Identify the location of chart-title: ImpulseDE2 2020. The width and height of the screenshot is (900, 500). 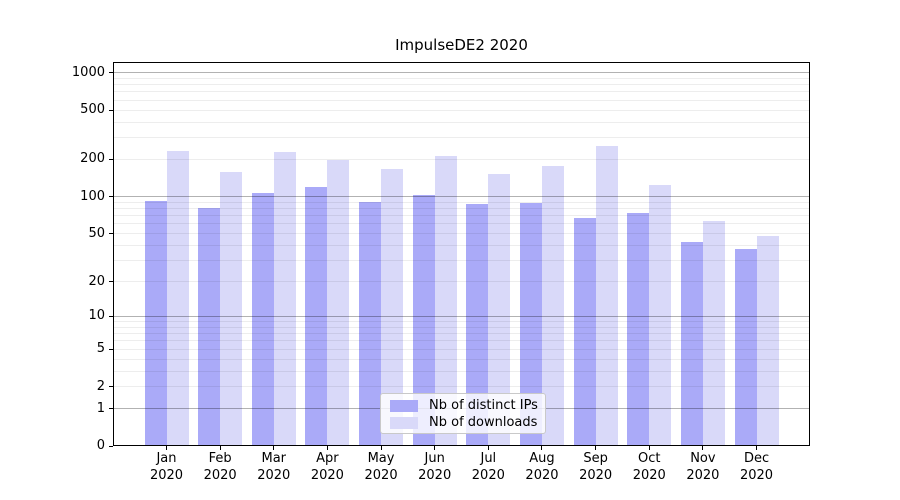
(461, 45).